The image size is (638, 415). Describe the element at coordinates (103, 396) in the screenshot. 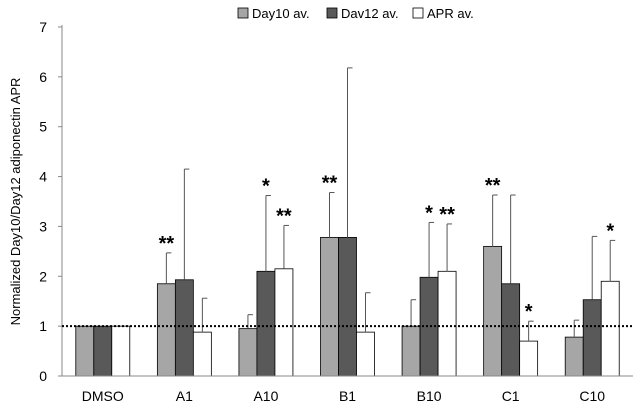

I see `x-tick-label: DMSO` at that location.